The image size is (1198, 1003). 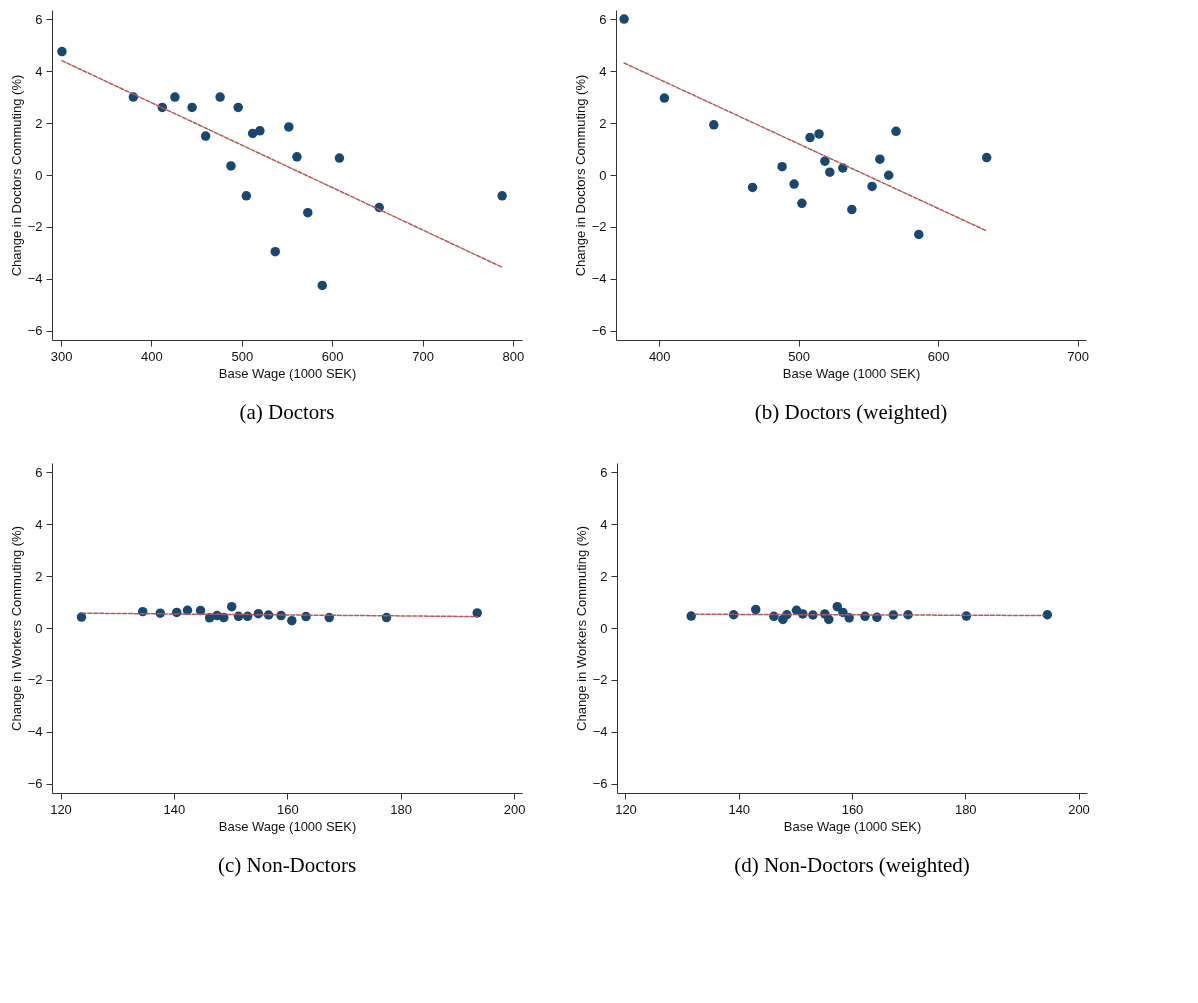 What do you see at coordinates (287, 412) in the screenshot?
I see `text: (a) Doctors` at bounding box center [287, 412].